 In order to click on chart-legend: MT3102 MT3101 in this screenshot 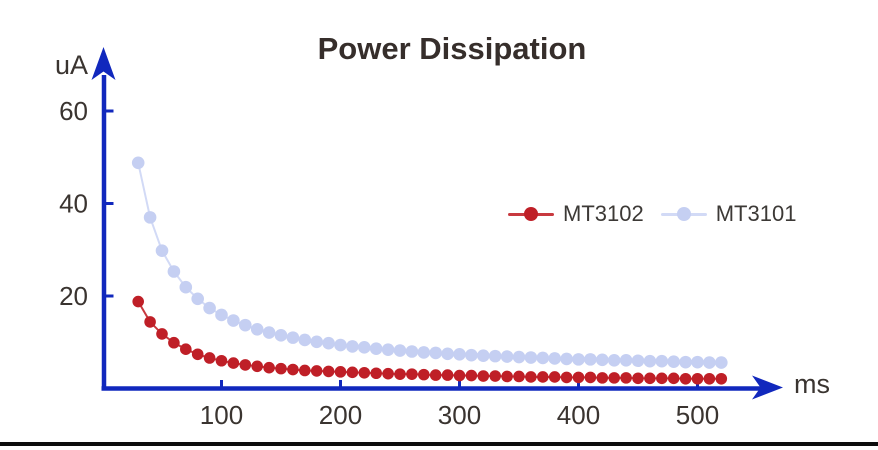, I will do `click(652, 214)`.